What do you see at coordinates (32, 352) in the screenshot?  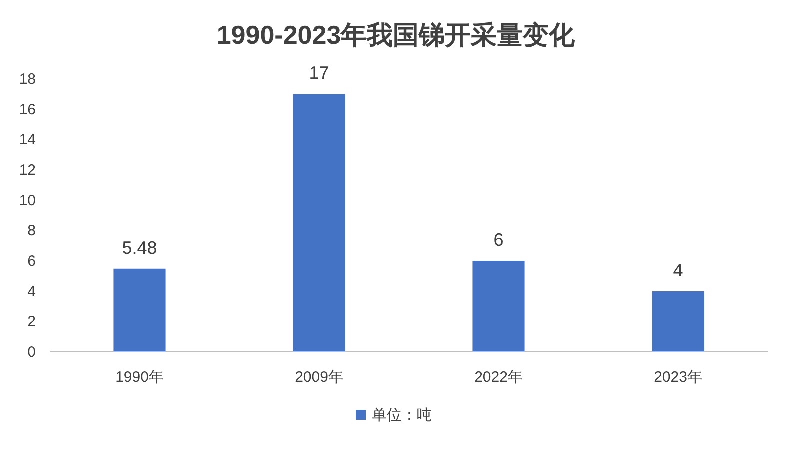 I see `y-tick-label: 0` at bounding box center [32, 352].